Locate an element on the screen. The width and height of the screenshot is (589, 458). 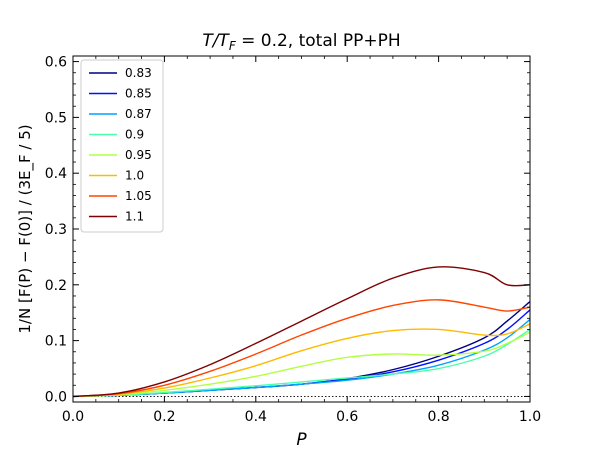
x-tick-label: 0.6 is located at coordinates (347, 417).